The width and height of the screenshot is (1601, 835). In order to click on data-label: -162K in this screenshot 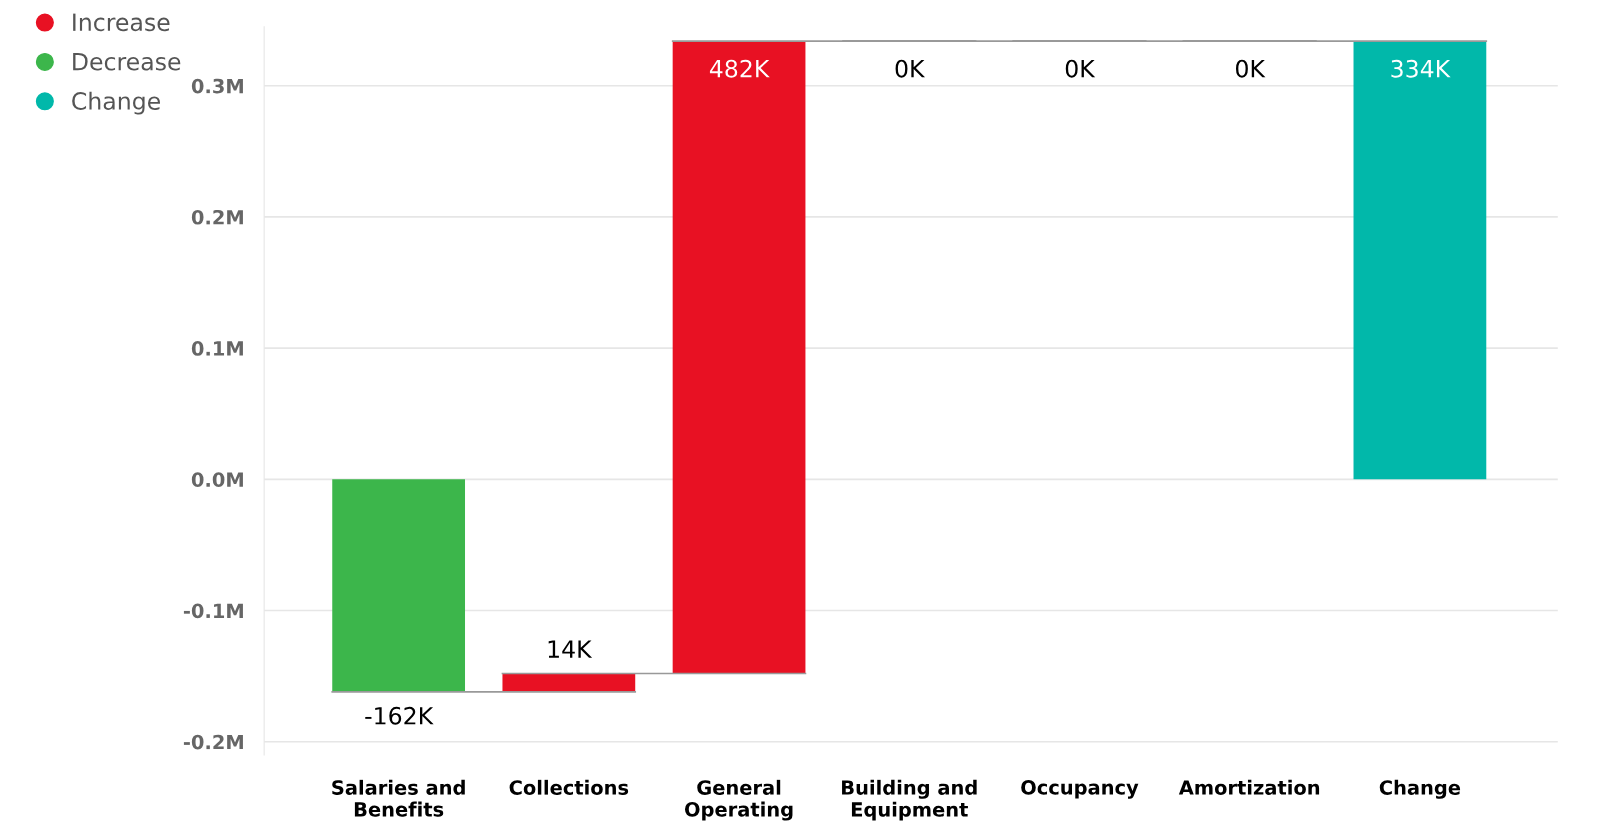, I will do `click(399, 715)`.